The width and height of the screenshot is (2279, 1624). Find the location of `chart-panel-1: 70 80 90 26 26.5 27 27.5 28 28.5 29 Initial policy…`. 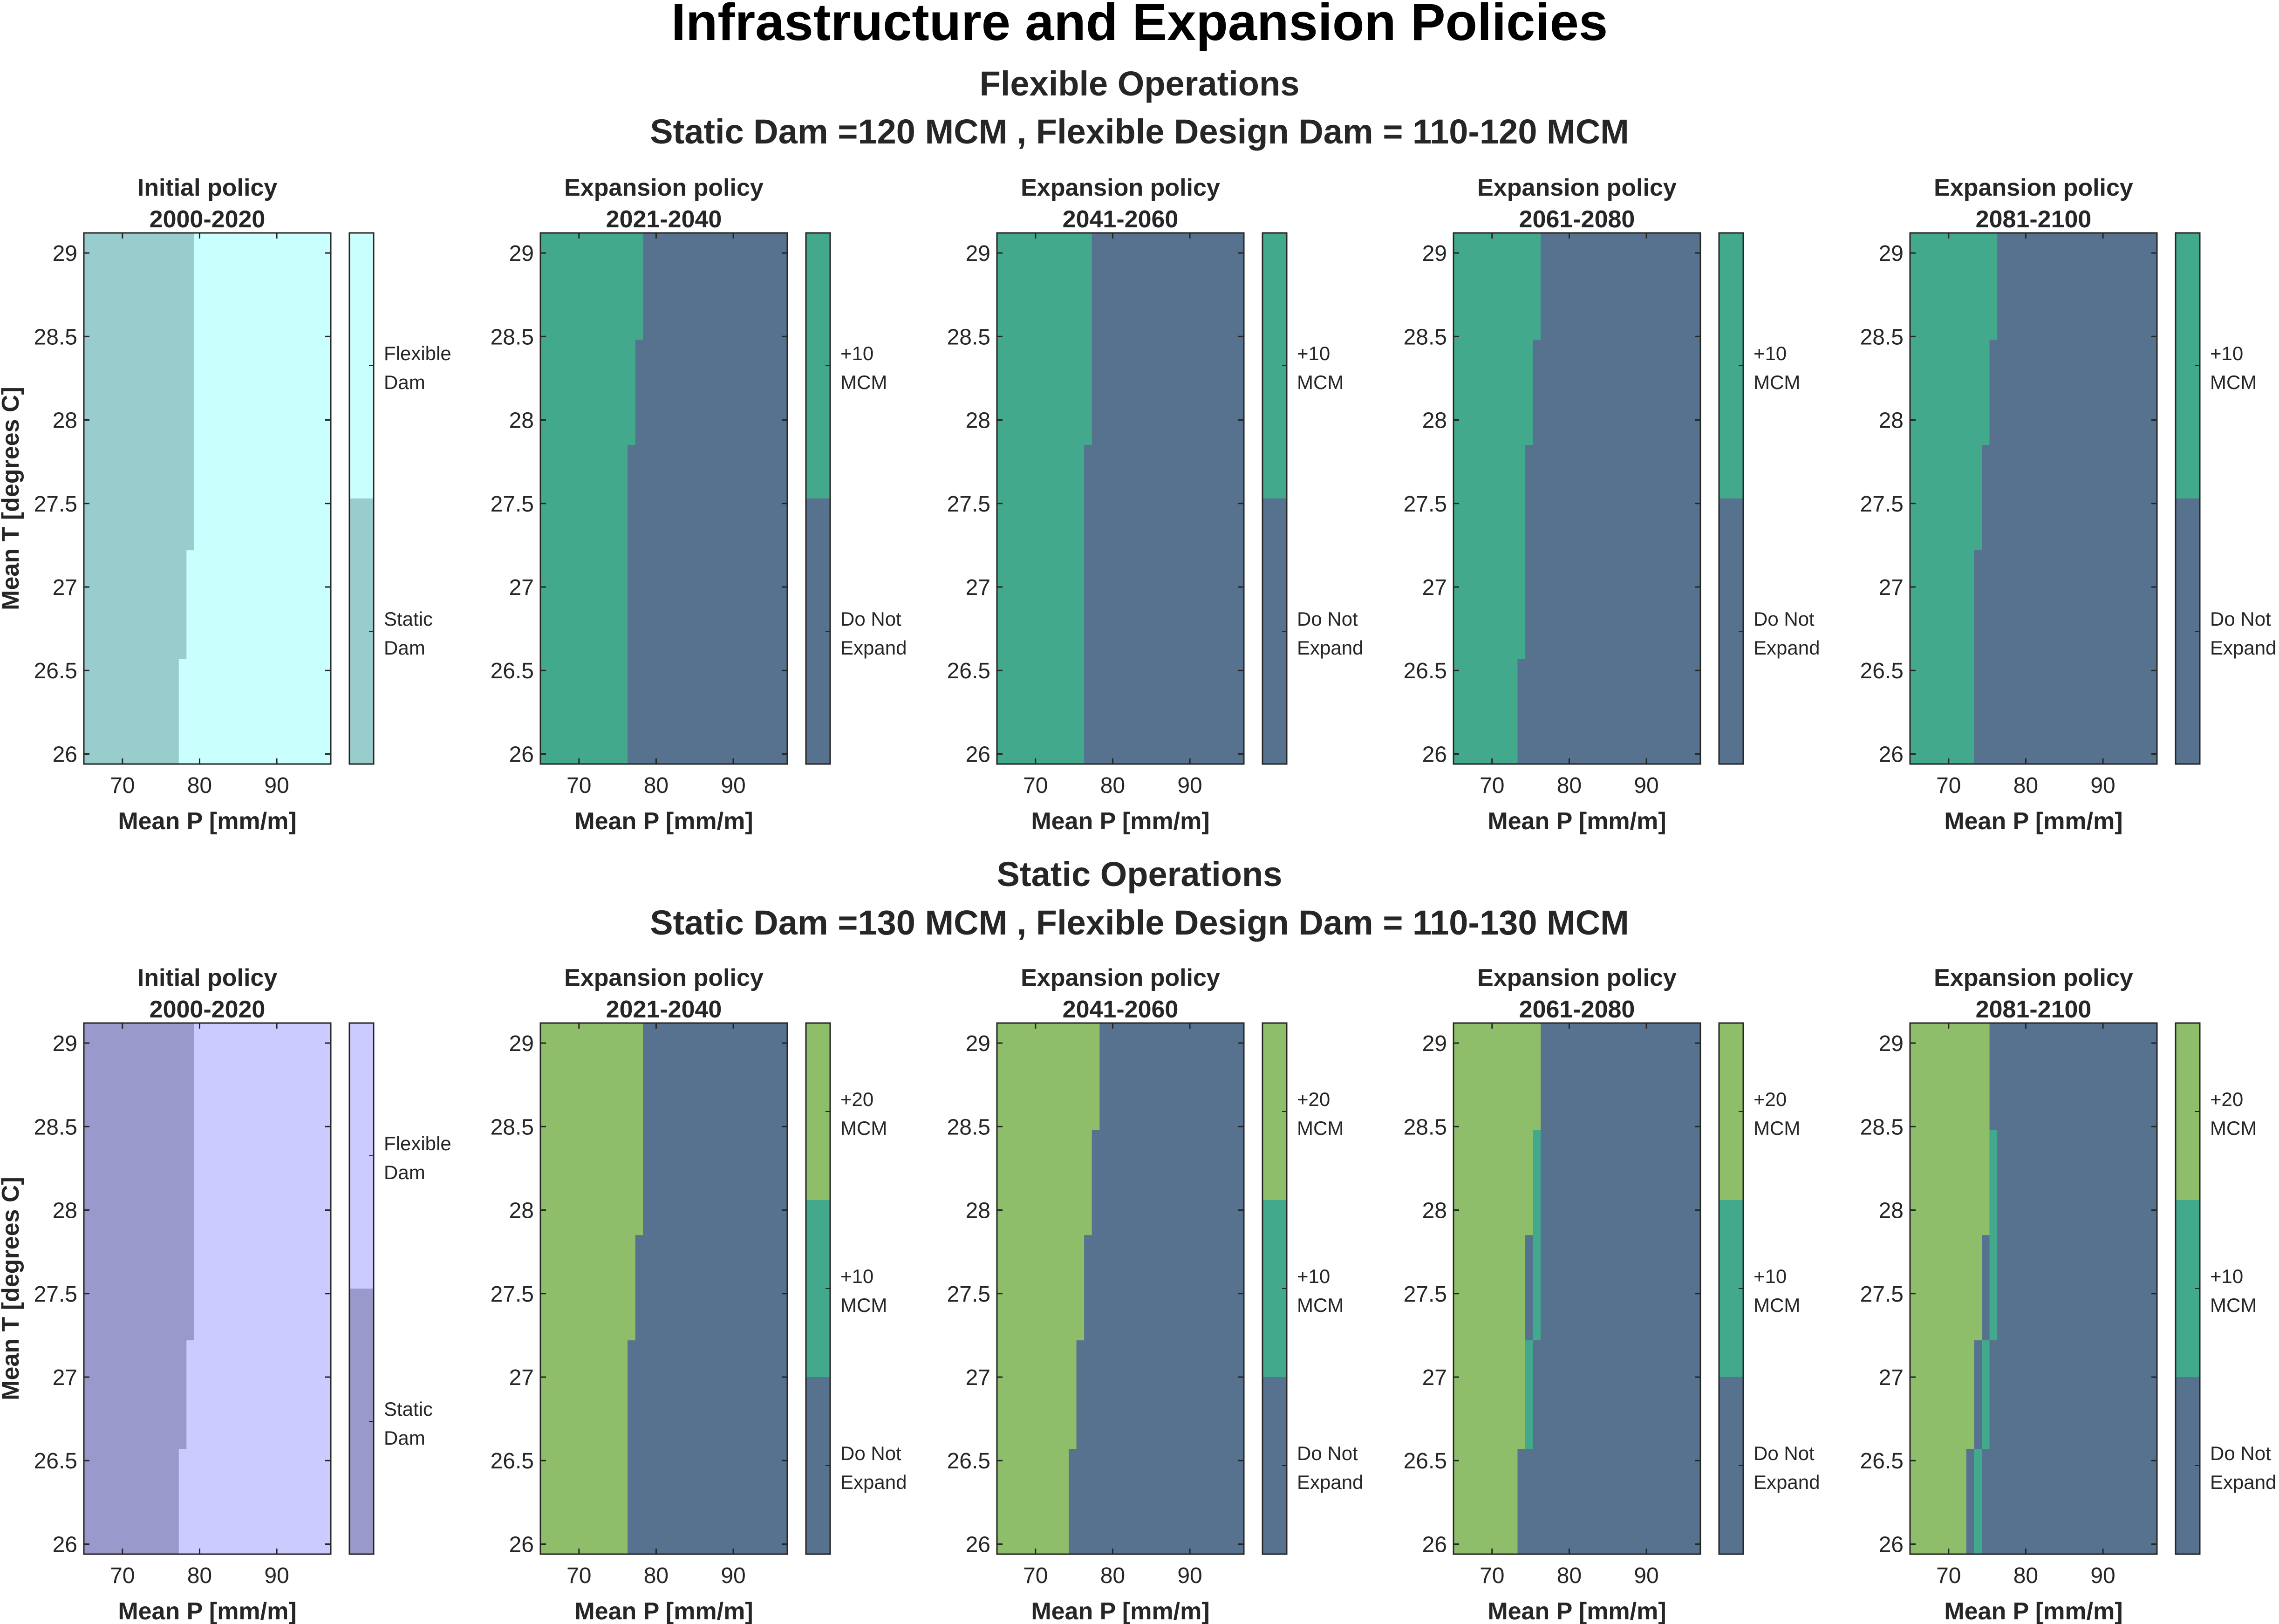

chart-panel-1: 70 80 90 26 26.5 27 27.5 28 28.5 29 Initial policy… is located at coordinates (225, 505).